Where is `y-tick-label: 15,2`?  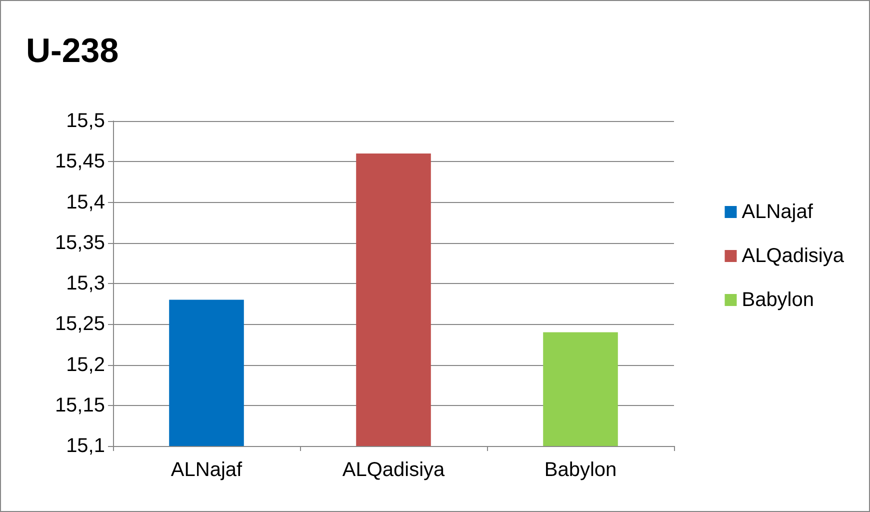
y-tick-label: 15,2 is located at coordinates (85, 365).